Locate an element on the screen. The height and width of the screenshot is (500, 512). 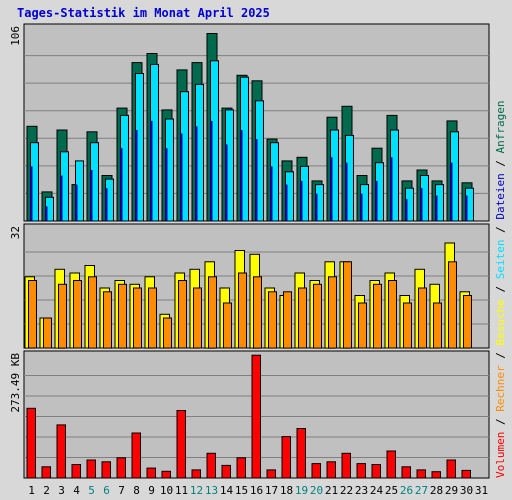
x-tick-label-day-6: 6 is located at coordinates (106, 490).